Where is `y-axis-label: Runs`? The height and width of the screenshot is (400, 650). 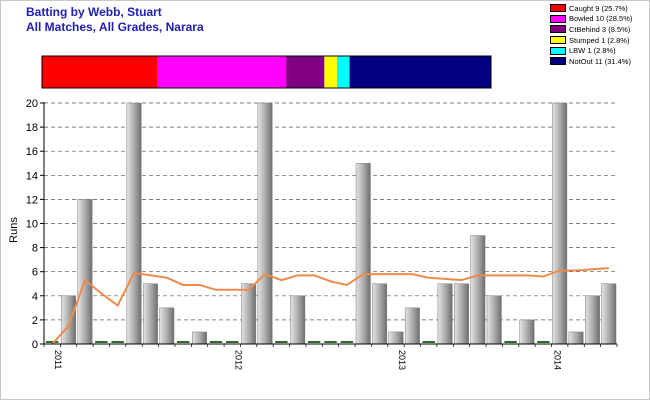
y-axis-label: Runs is located at coordinates (14, 230).